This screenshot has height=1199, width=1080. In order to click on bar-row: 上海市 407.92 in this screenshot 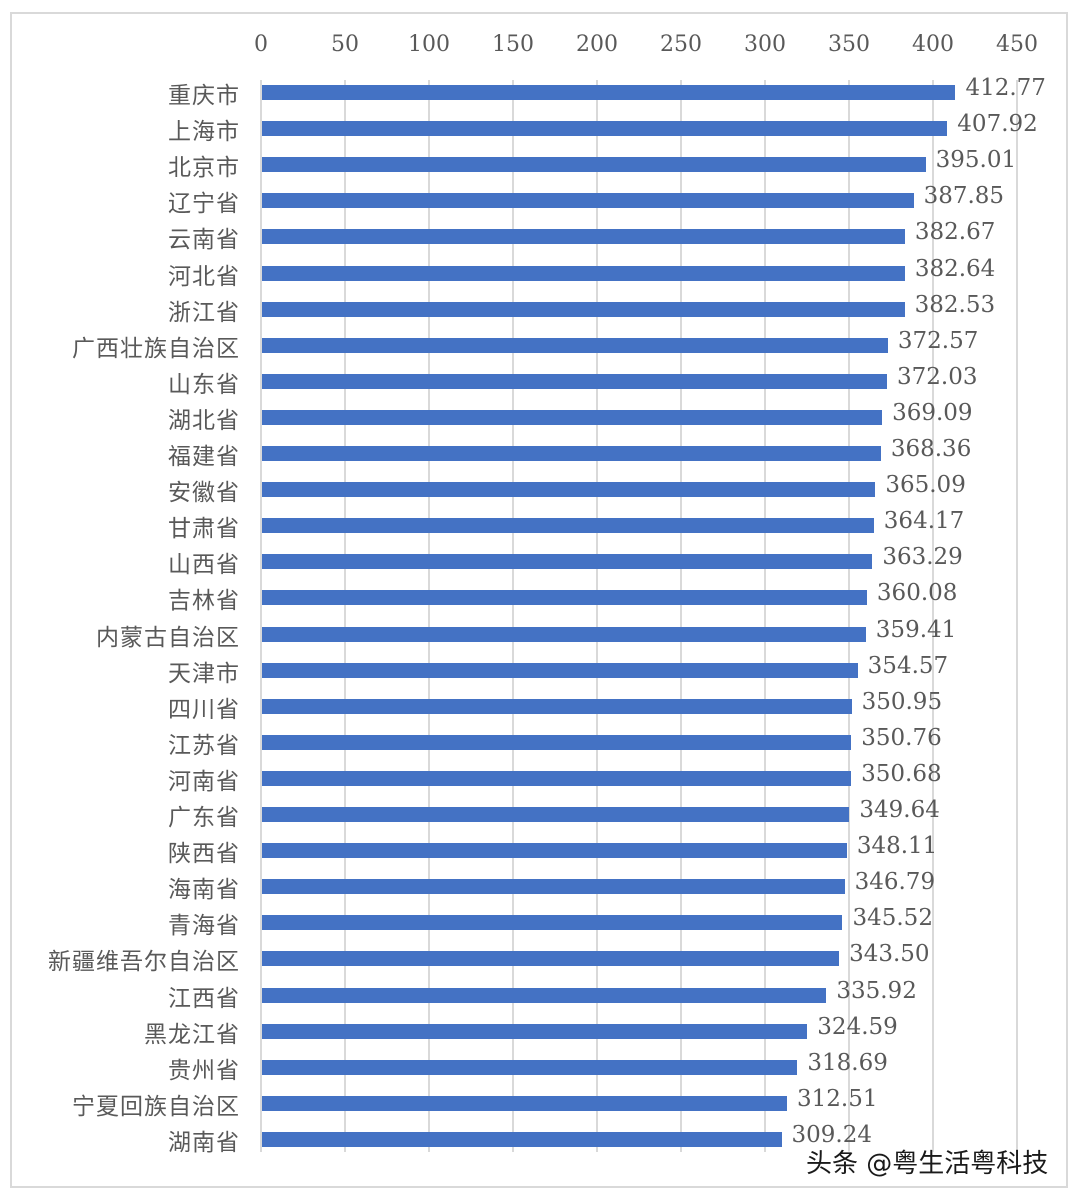, I will do `click(540, 128)`.